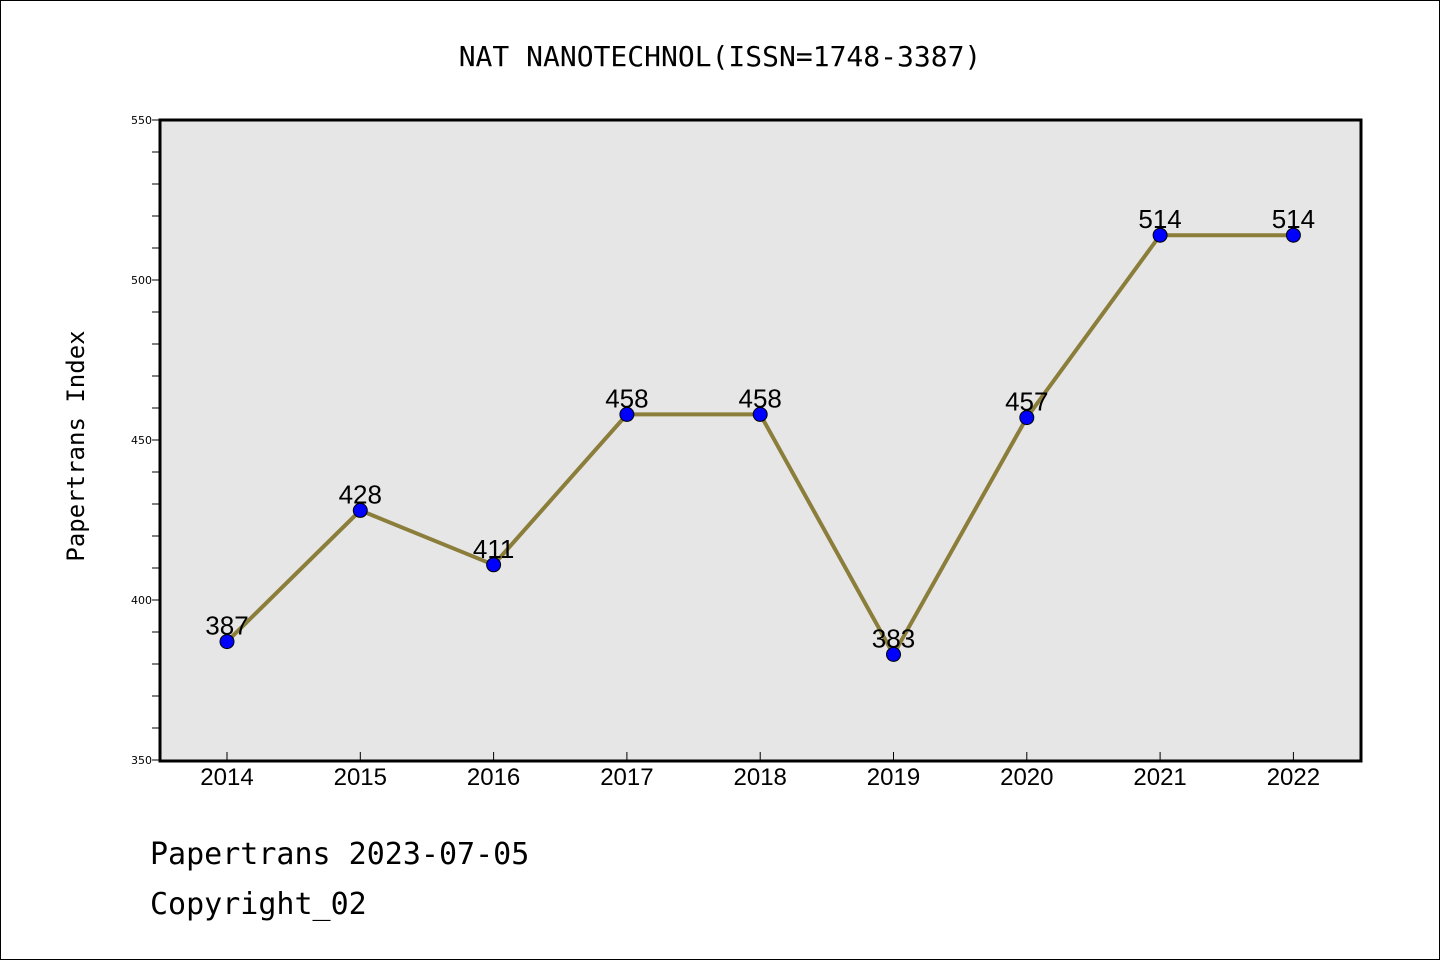 The height and width of the screenshot is (960, 1440). I want to click on x-tick-label: 2022, so click(1293, 777).